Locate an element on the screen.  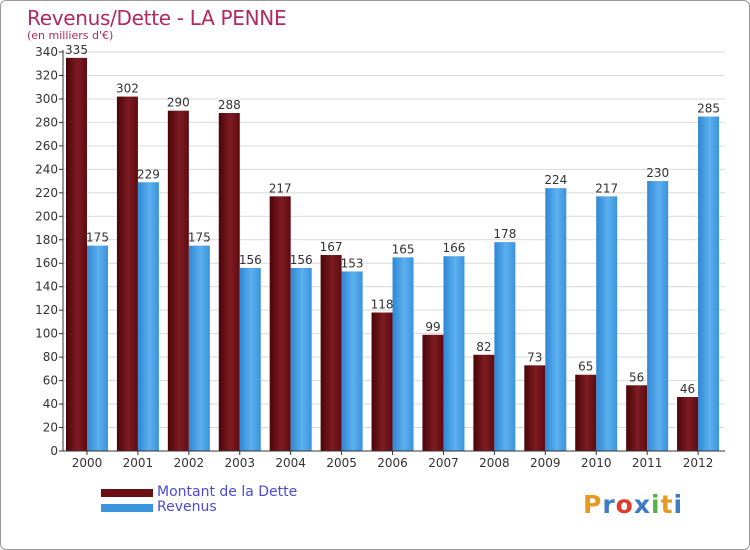
data-label-dette: 82 is located at coordinates (483, 347).